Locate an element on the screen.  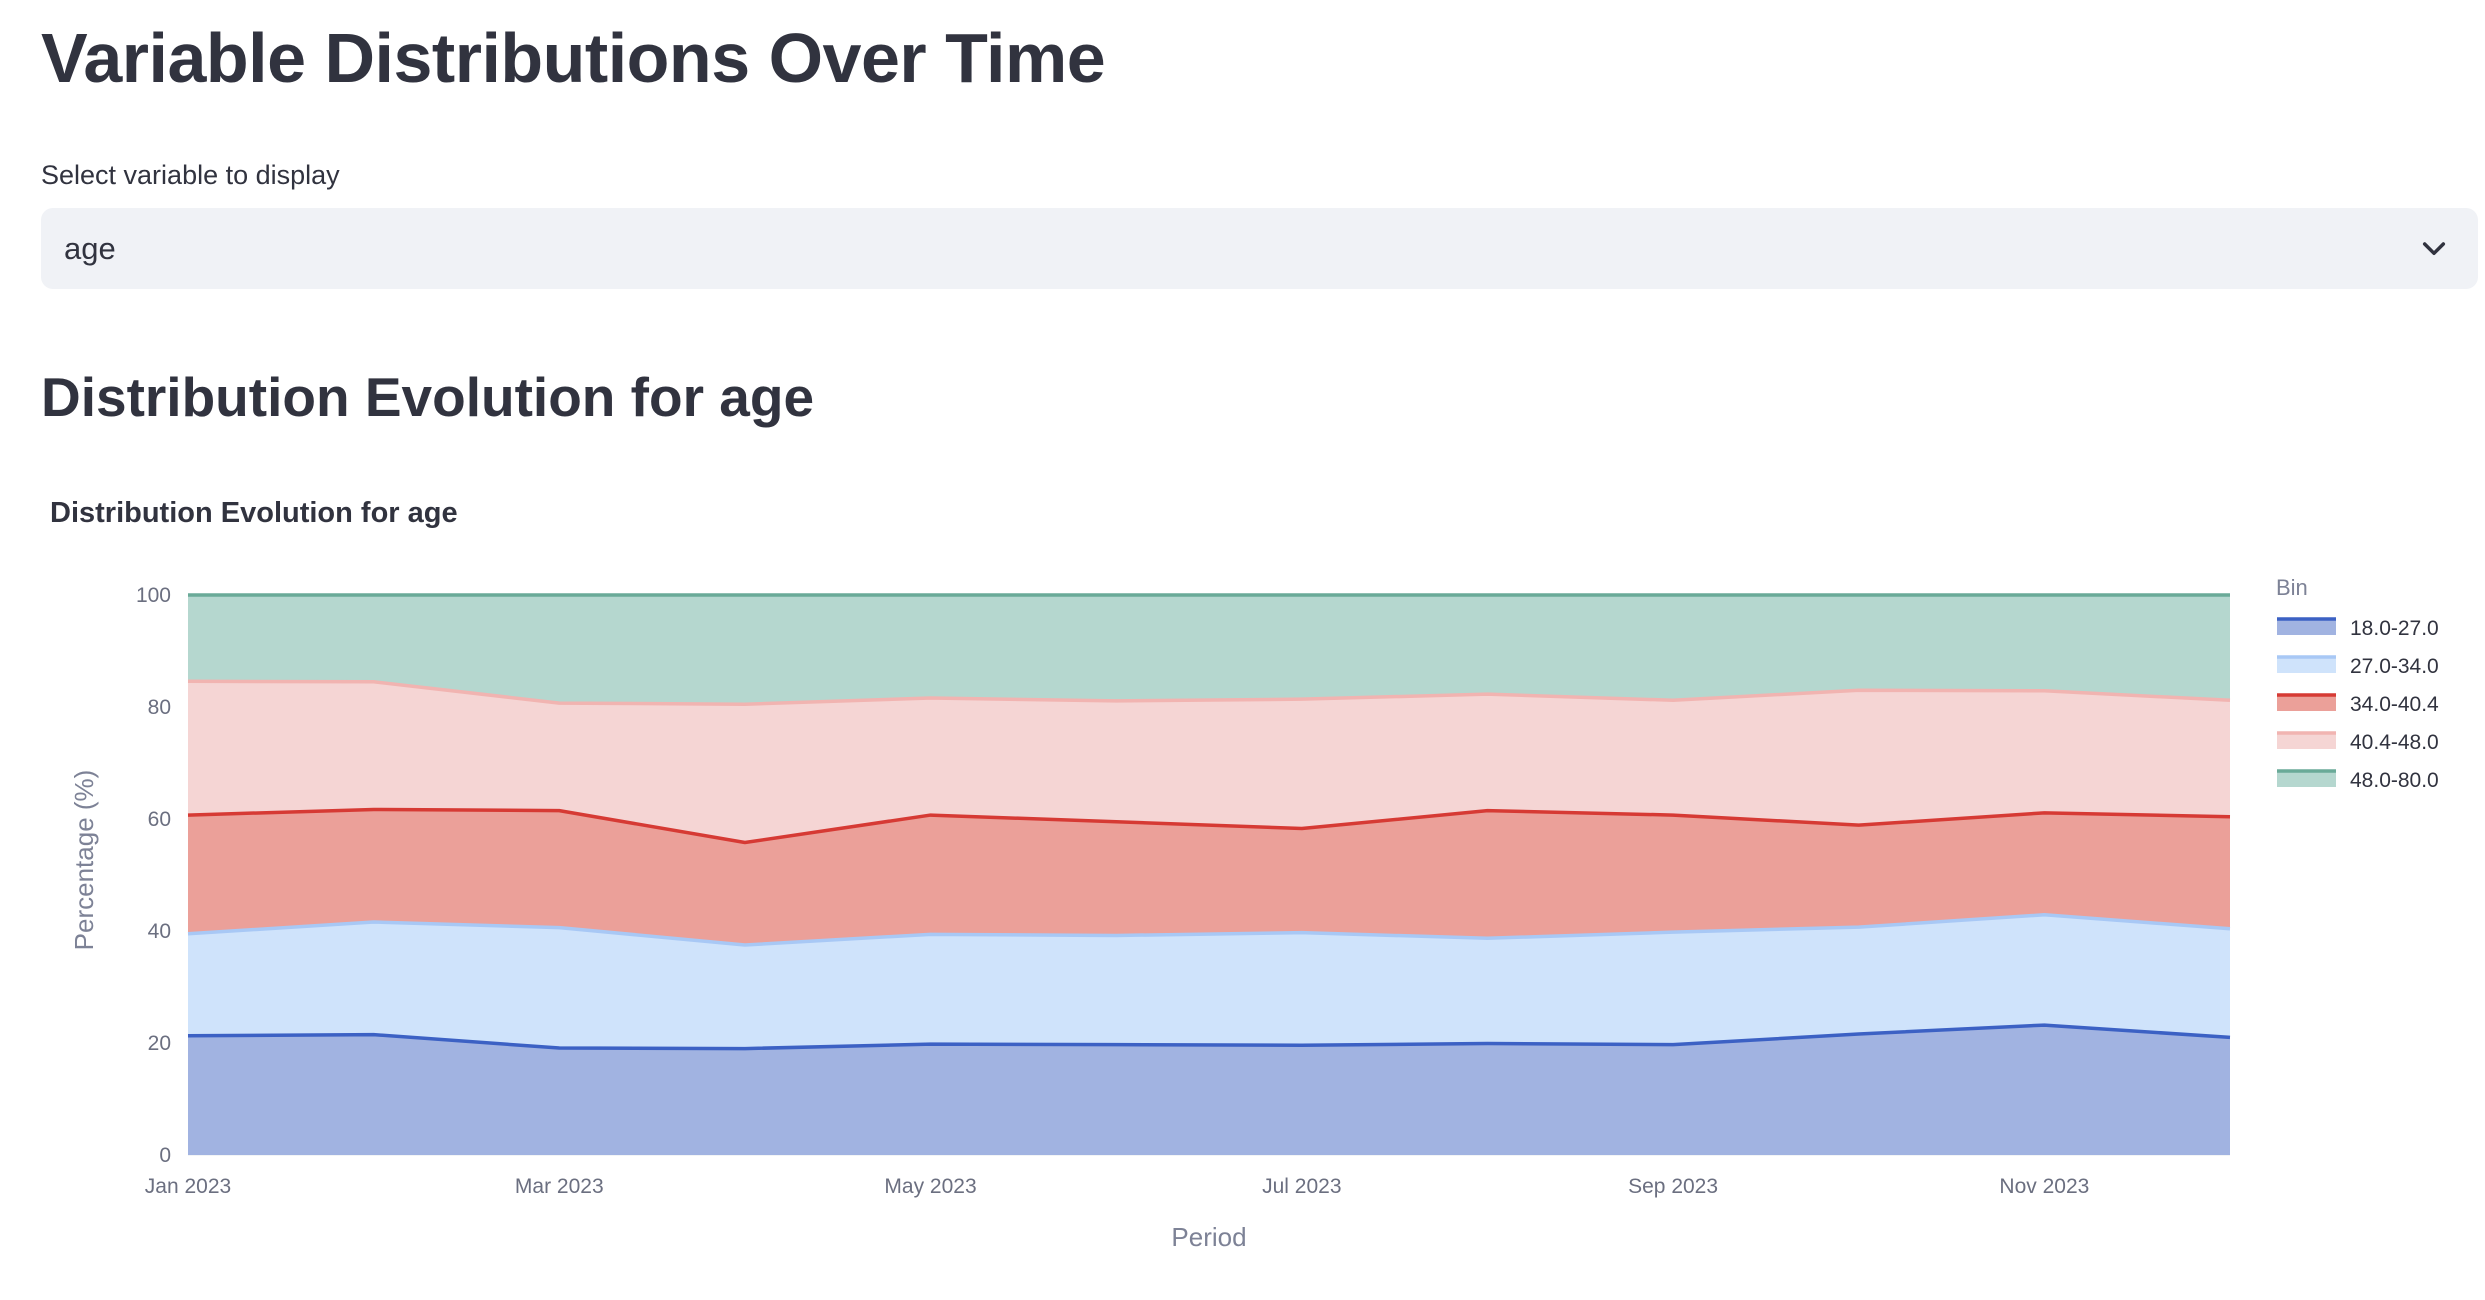
chevron-down-icon is located at coordinates (2434, 249).